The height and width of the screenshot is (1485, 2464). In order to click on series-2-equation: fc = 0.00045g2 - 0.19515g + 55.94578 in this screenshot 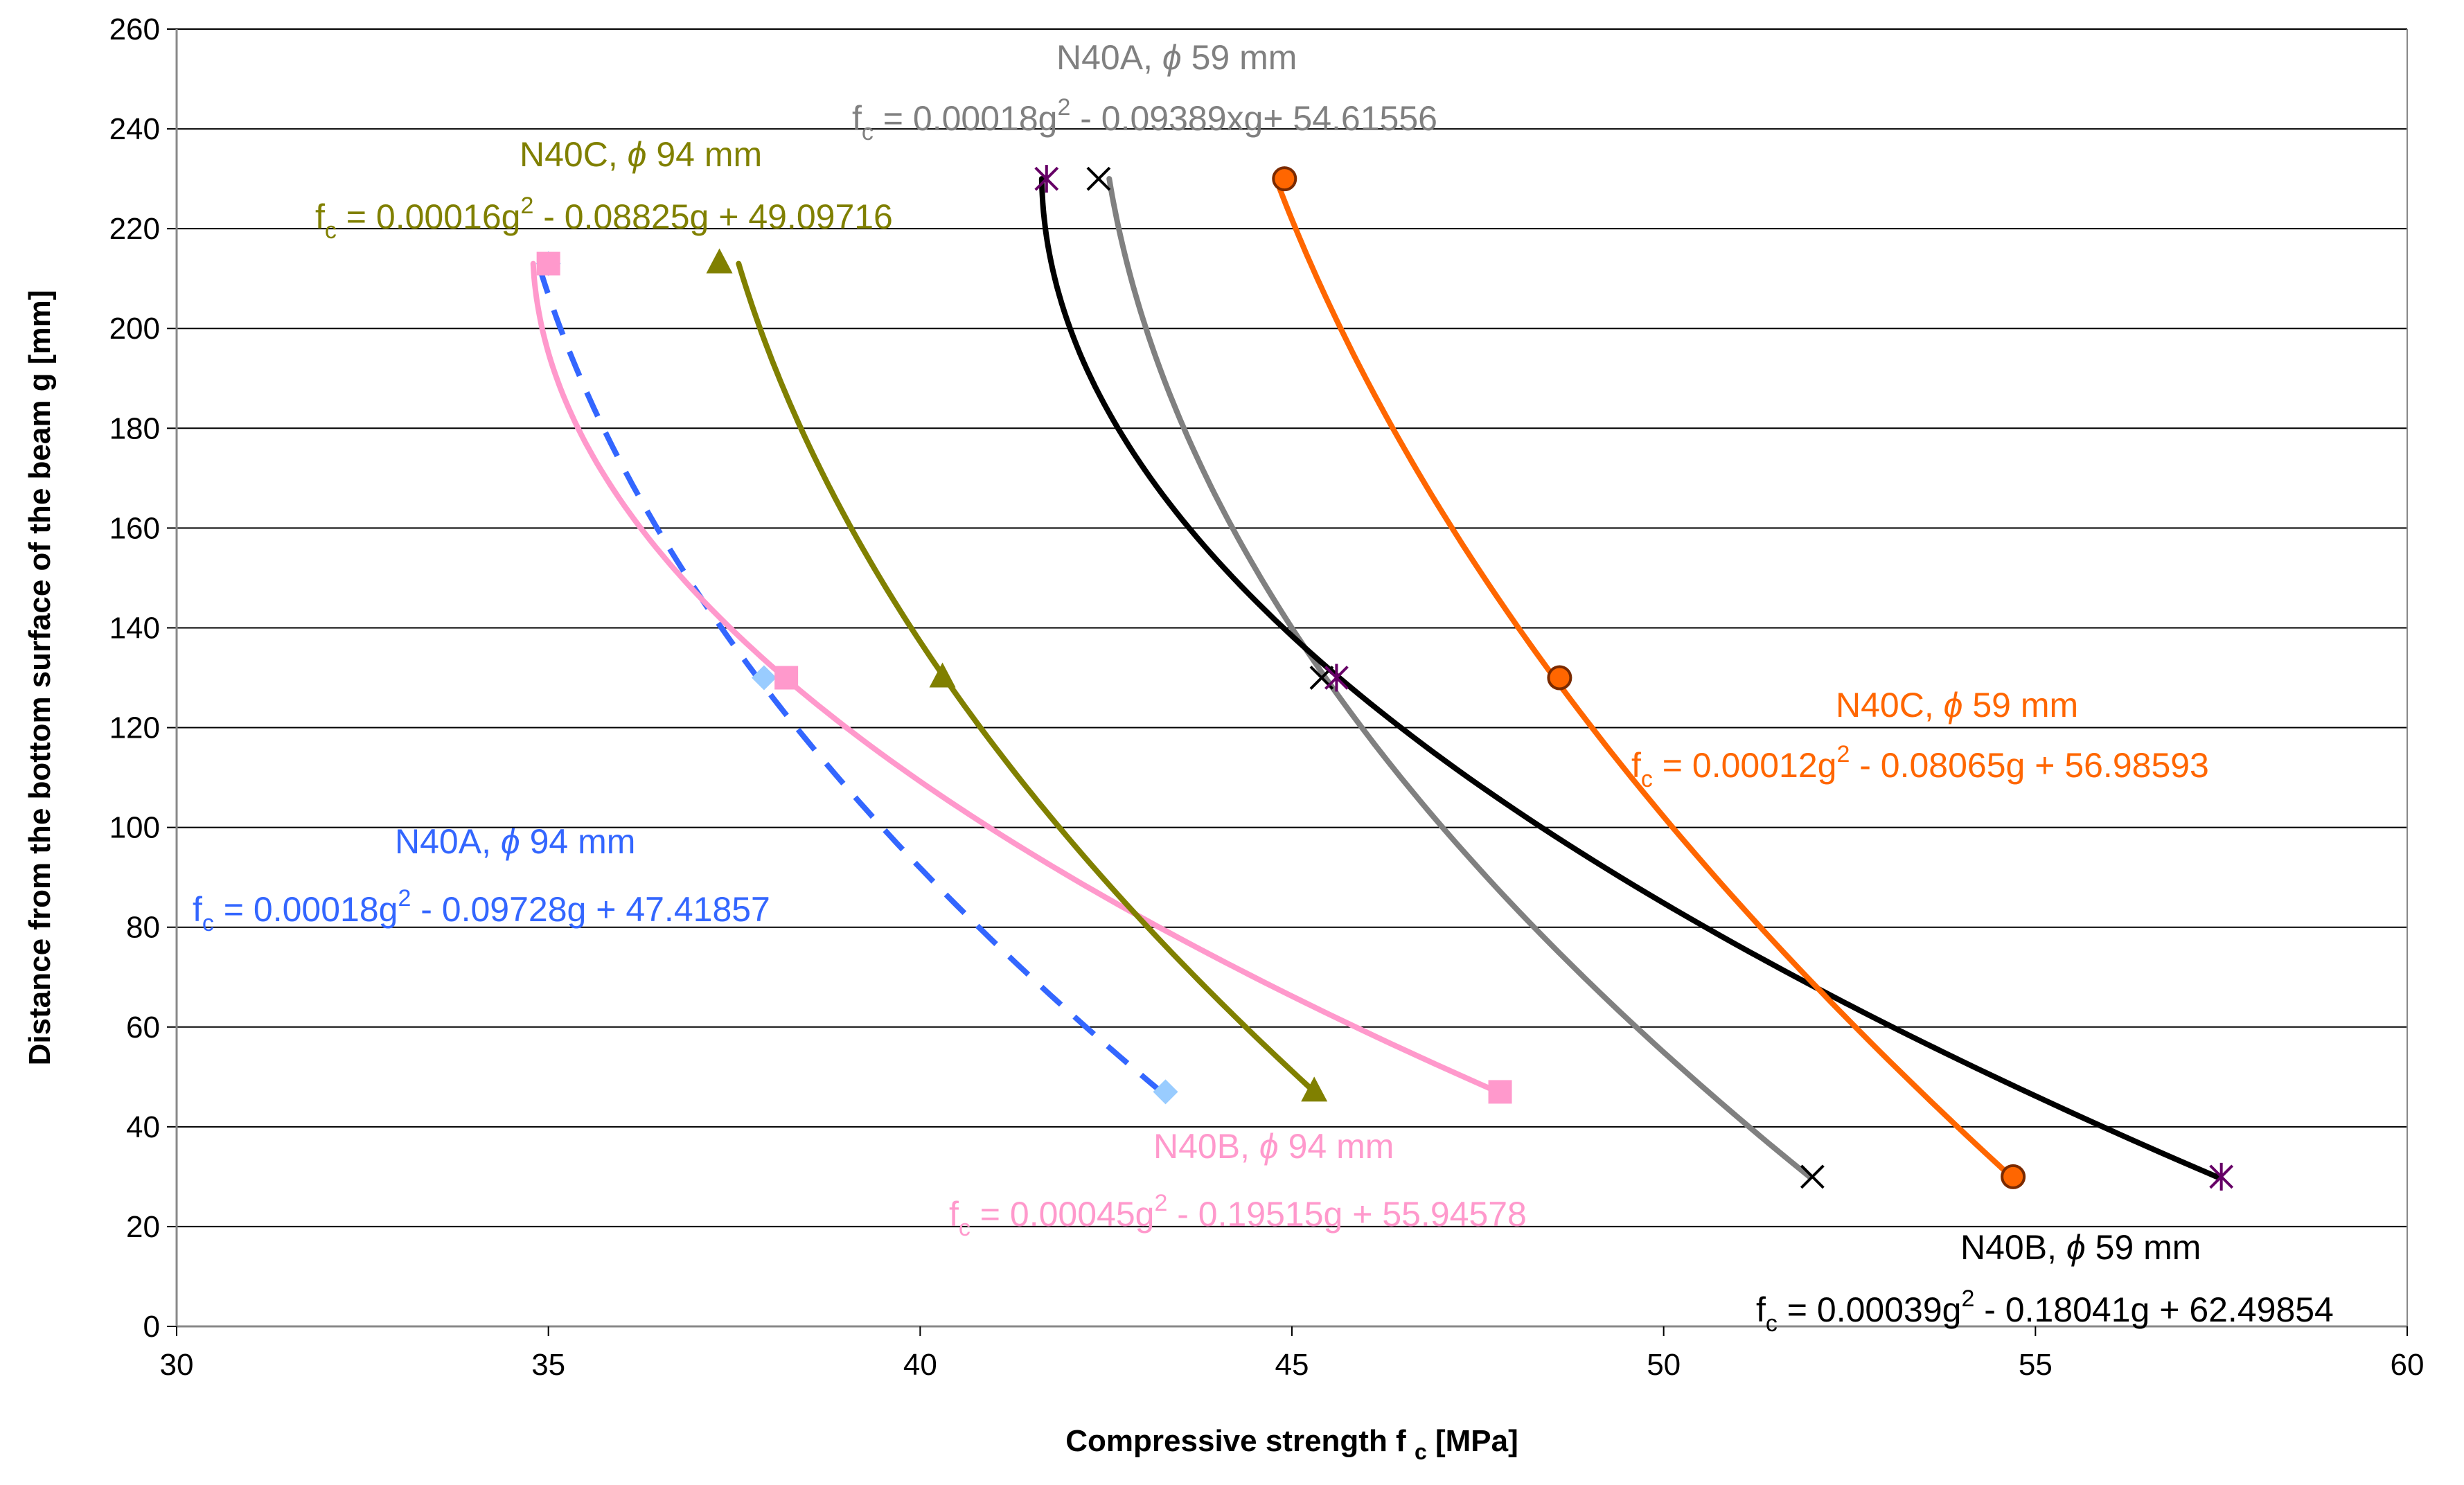, I will do `click(1238, 1215)`.